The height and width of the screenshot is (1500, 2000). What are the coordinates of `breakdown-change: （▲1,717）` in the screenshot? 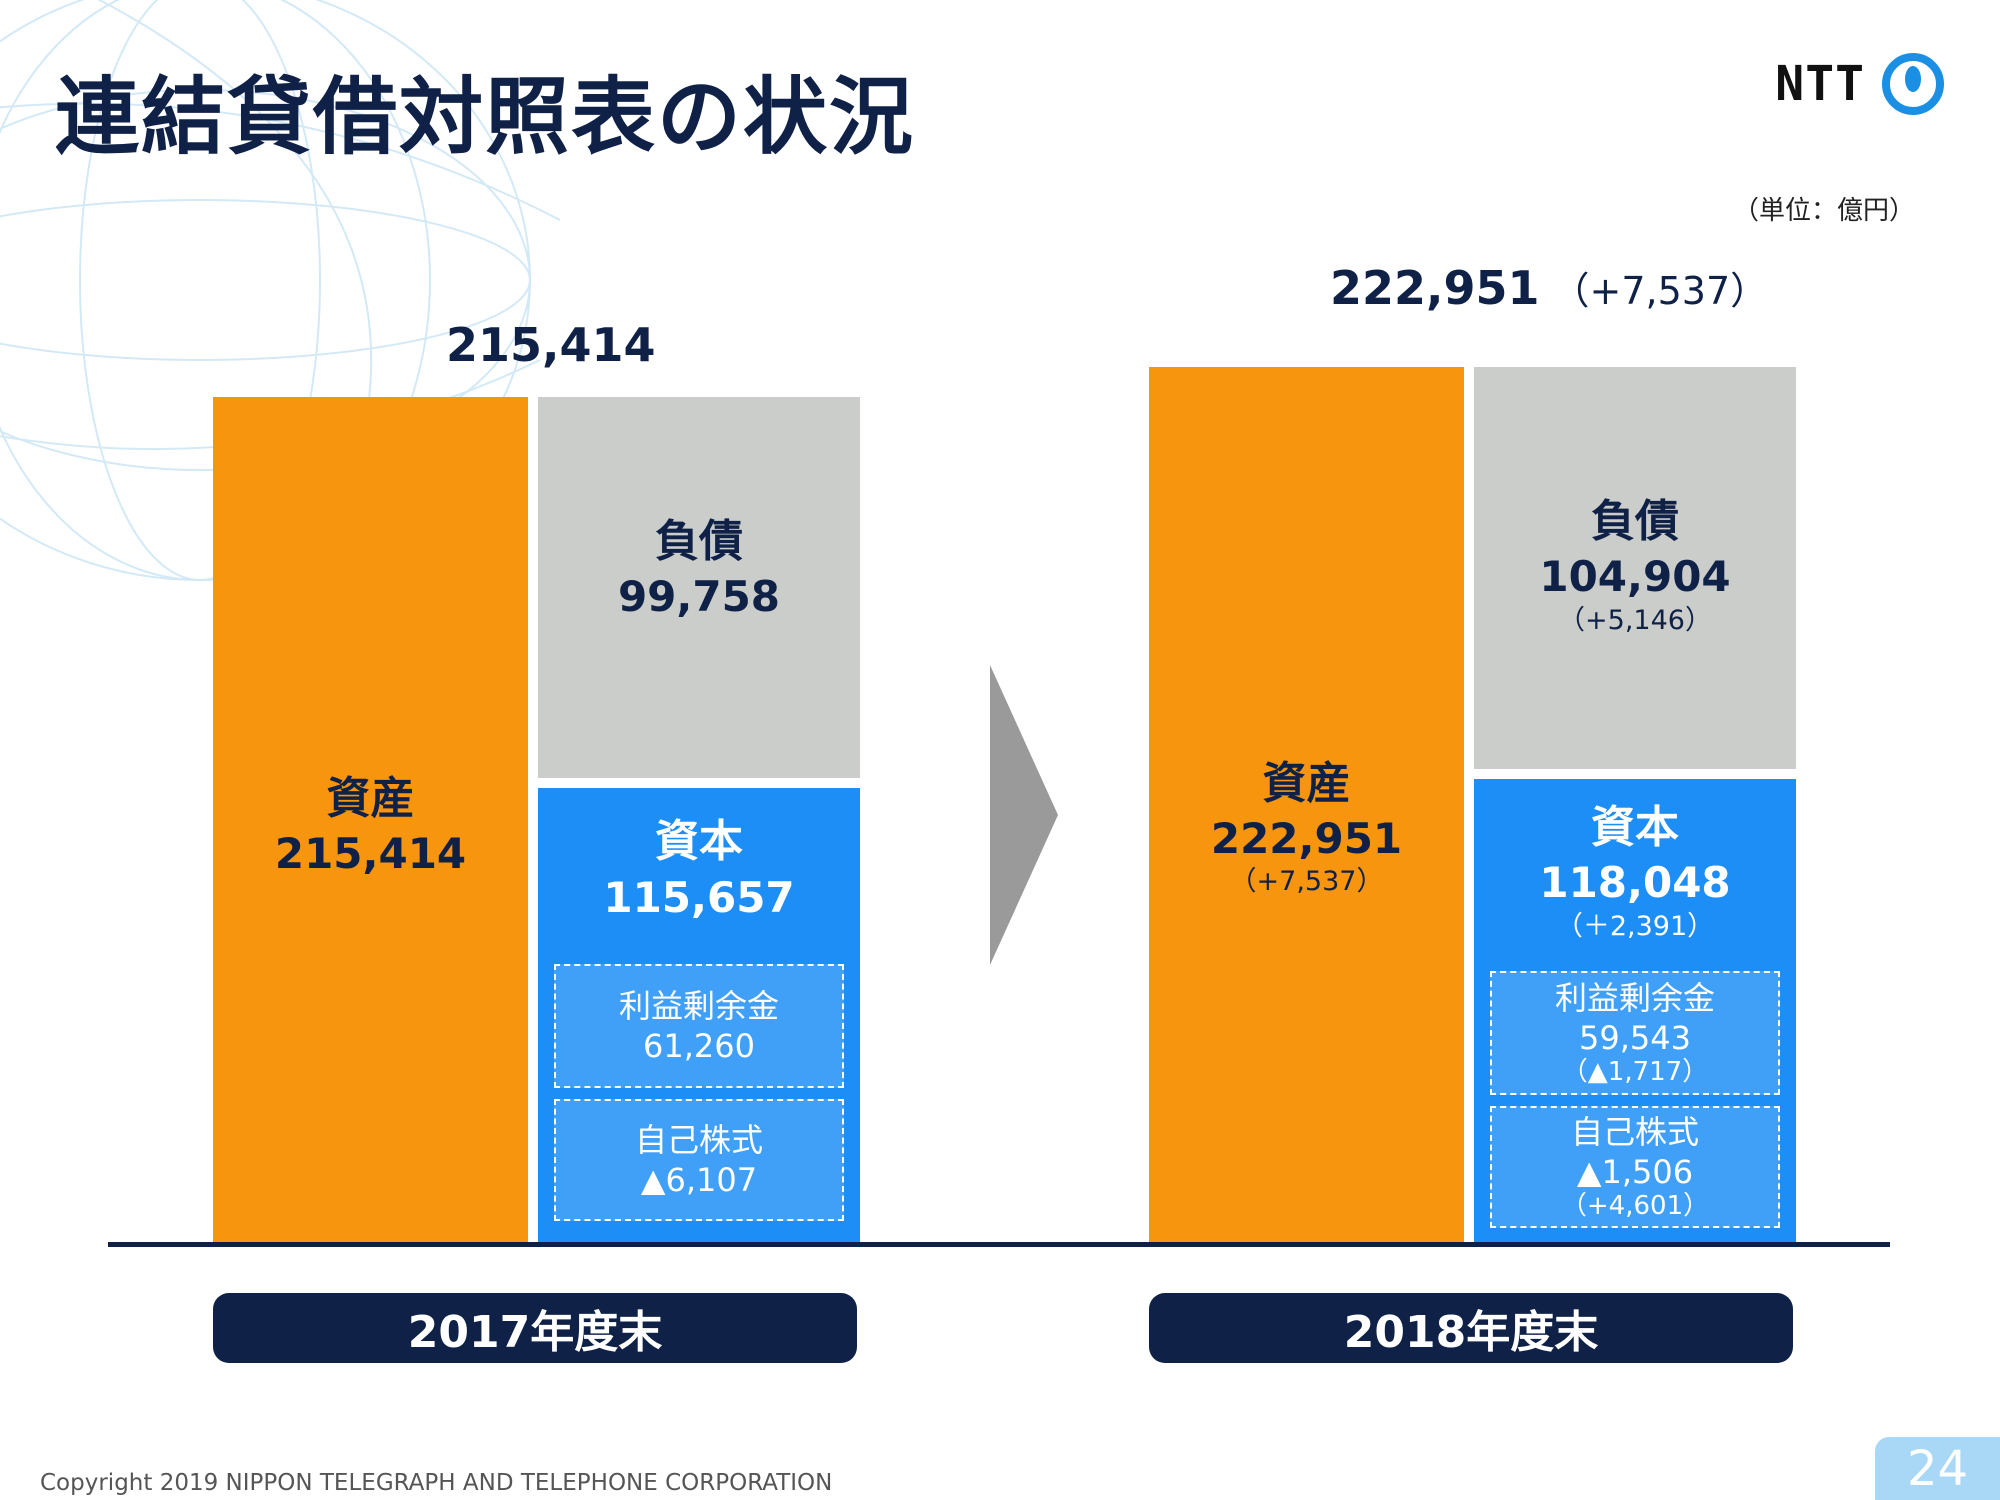 It's located at (1635, 1071).